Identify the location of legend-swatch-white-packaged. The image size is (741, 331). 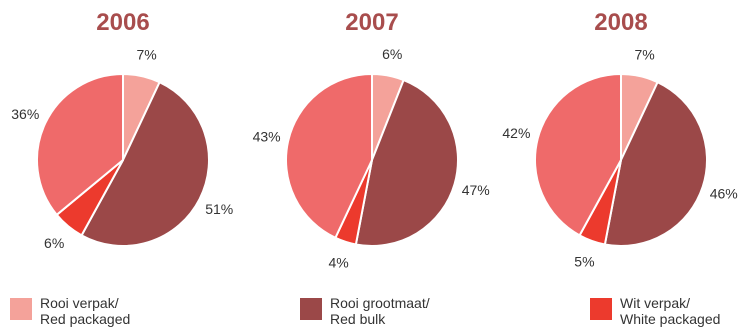
(601, 309).